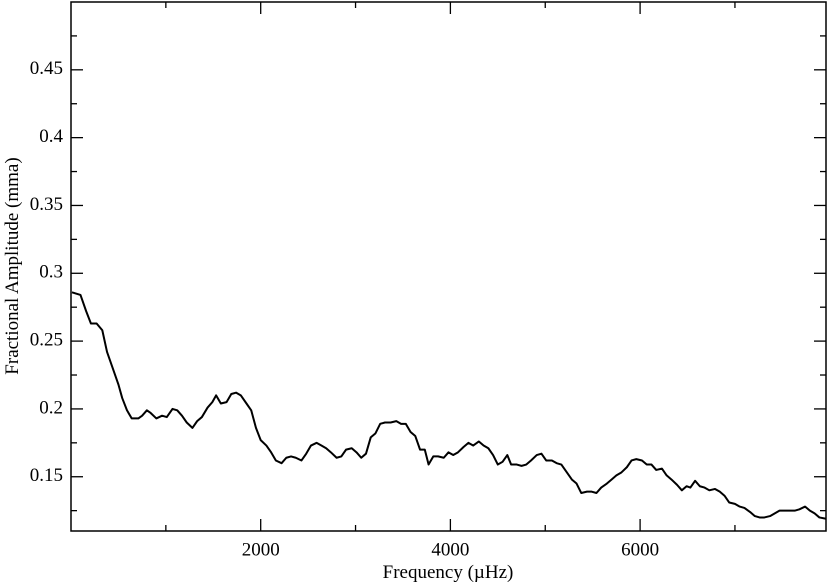  I want to click on x-tick-label: 4000, so click(450, 549).